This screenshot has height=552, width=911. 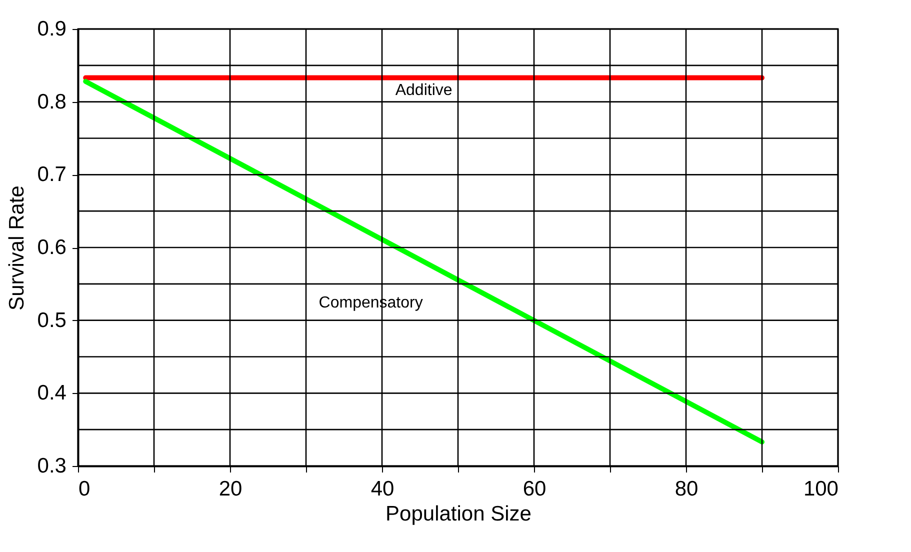 What do you see at coordinates (382, 489) in the screenshot?
I see `x-tick-label: 40` at bounding box center [382, 489].